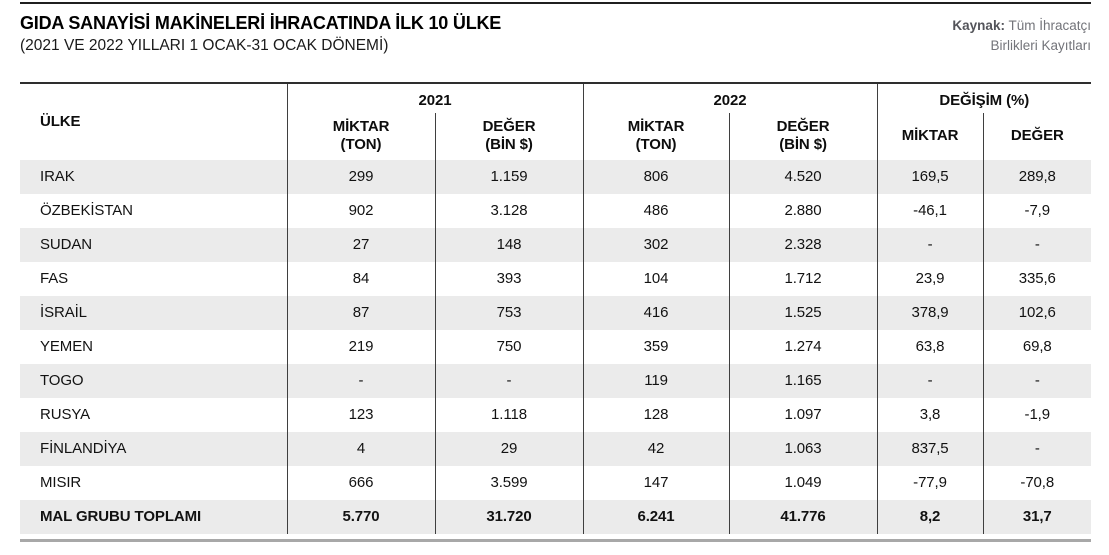 The image size is (1109, 555). I want to click on value-cell: -1,9, so click(1037, 414).